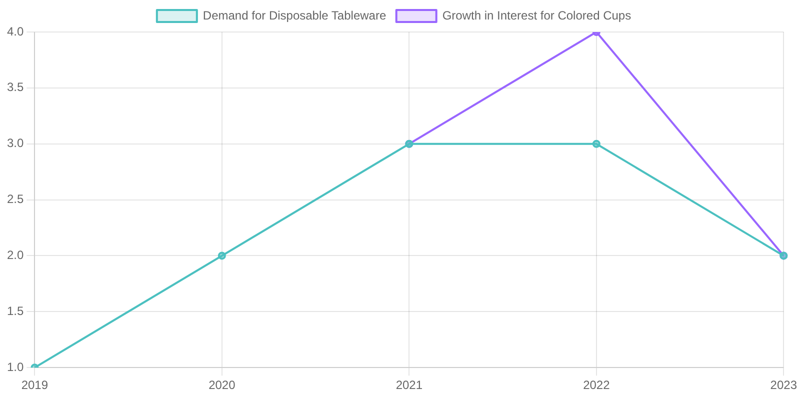  I want to click on x-tick-label: 2023, so click(784, 385).